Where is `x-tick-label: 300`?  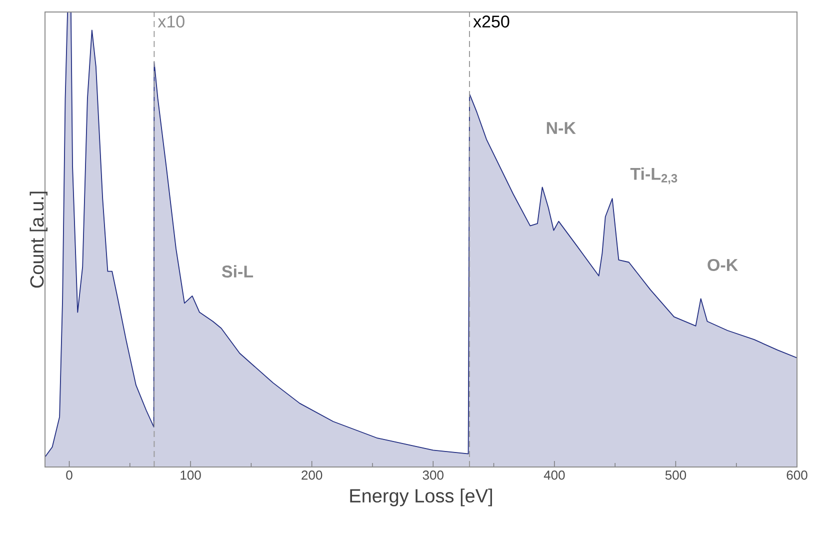
x-tick-label: 300 is located at coordinates (433, 475).